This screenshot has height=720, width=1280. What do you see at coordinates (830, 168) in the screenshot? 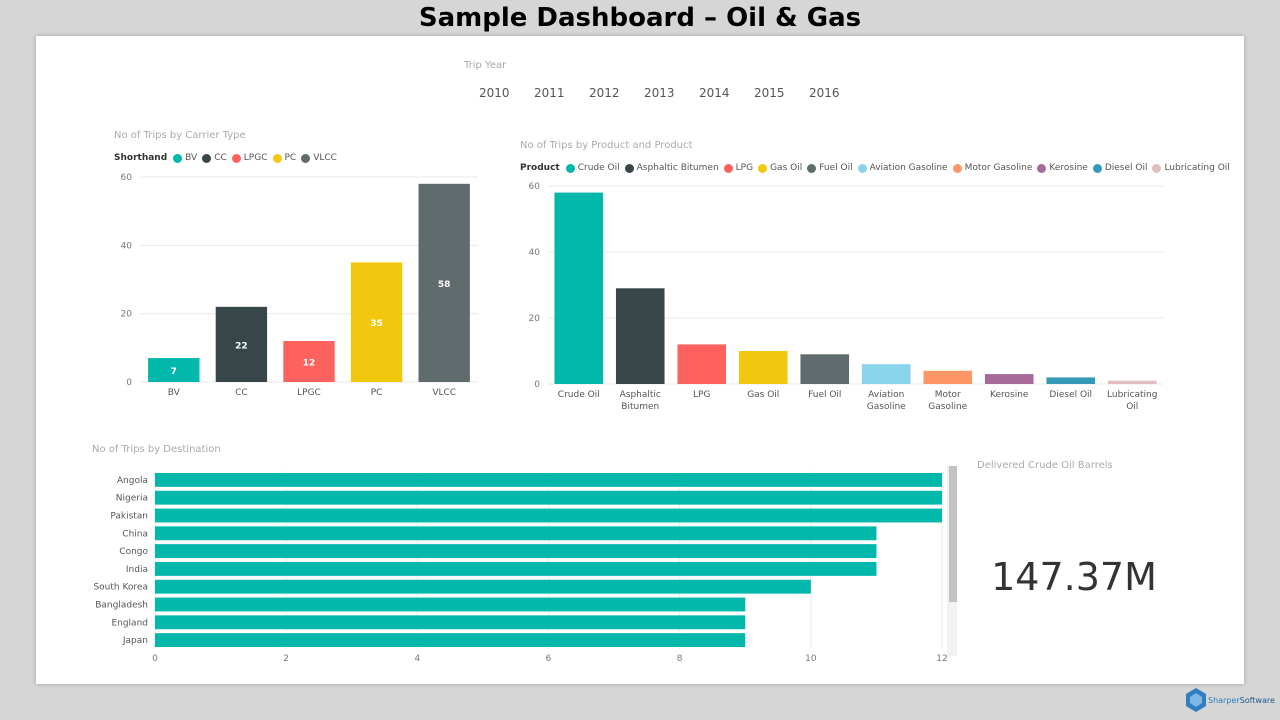
I see `legend-item-fuel-oil: Fuel Oil` at bounding box center [830, 168].